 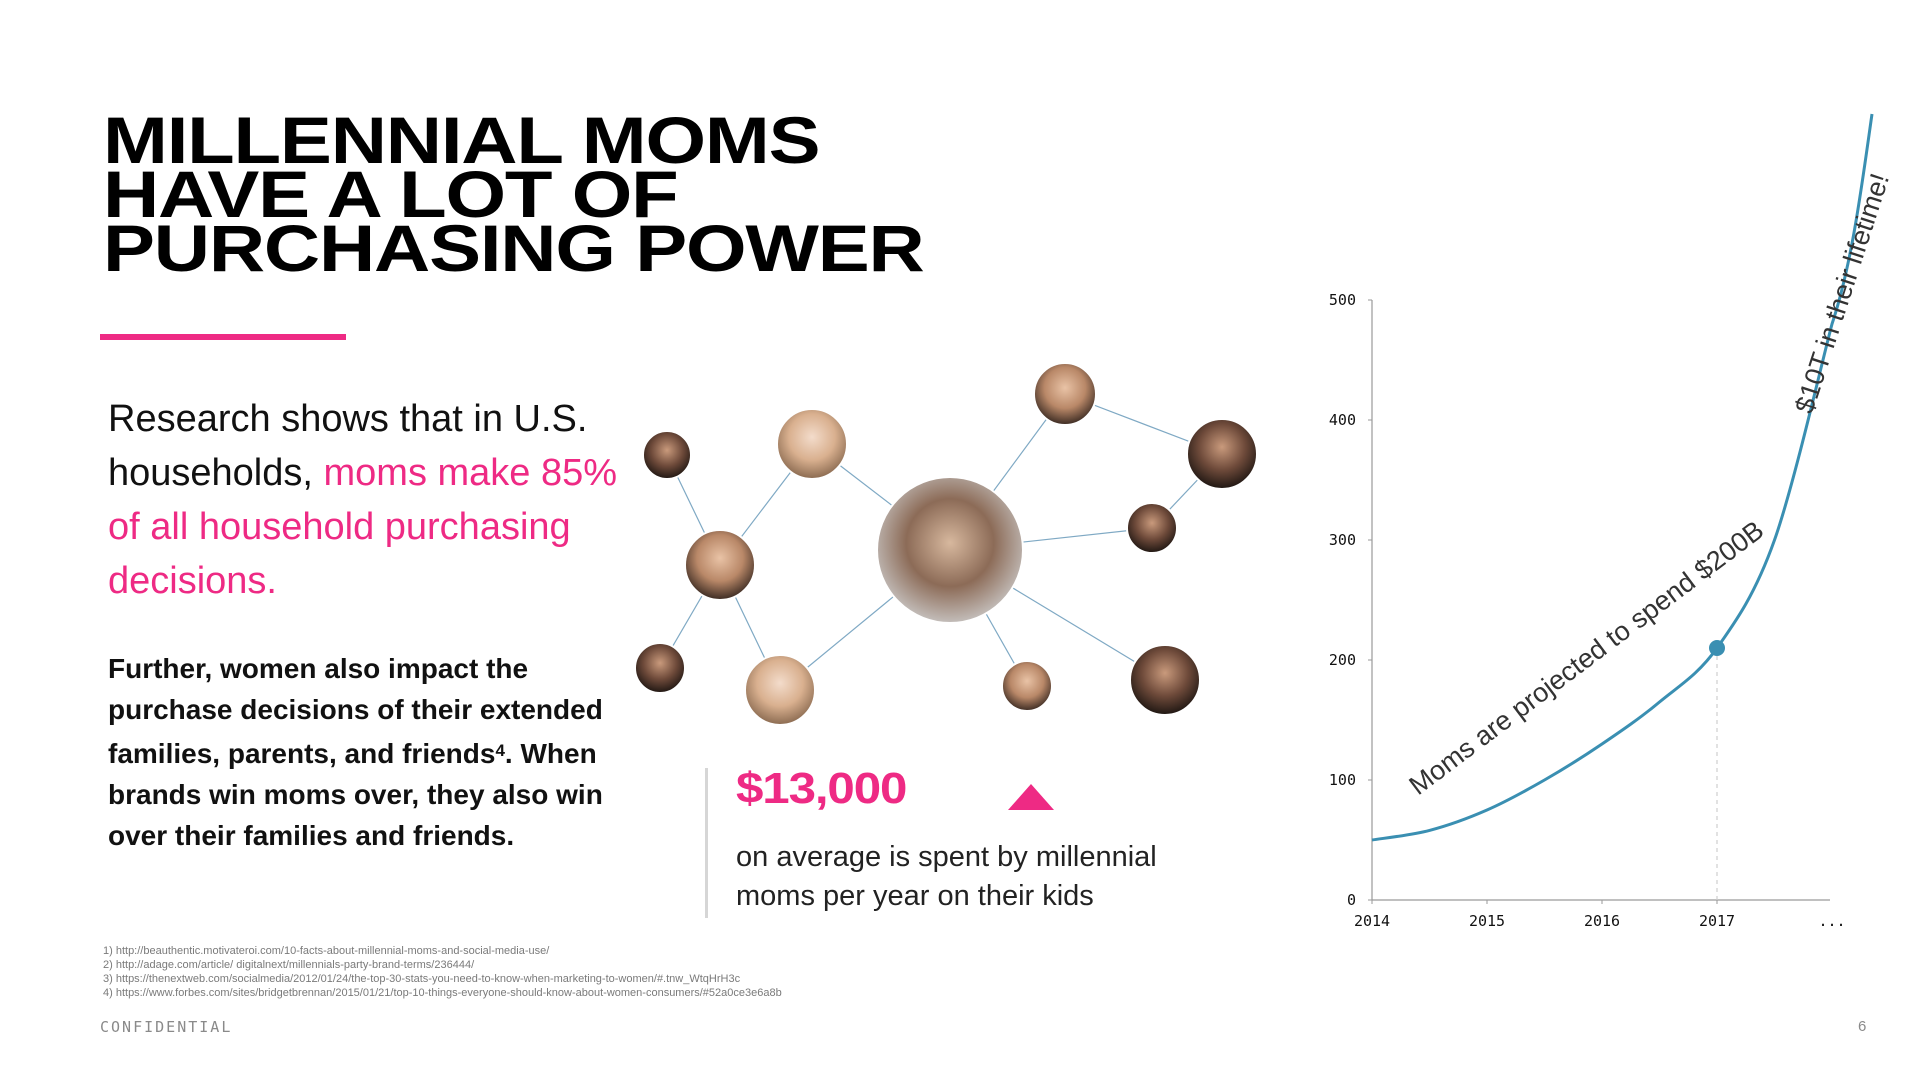 What do you see at coordinates (1862, 1026) in the screenshot?
I see `page-number: 6` at bounding box center [1862, 1026].